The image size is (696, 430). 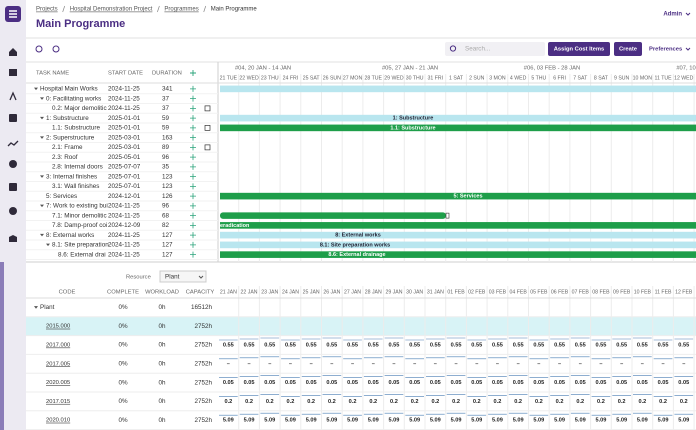 I want to click on resource-date: 07 FEB, so click(x=581, y=292).